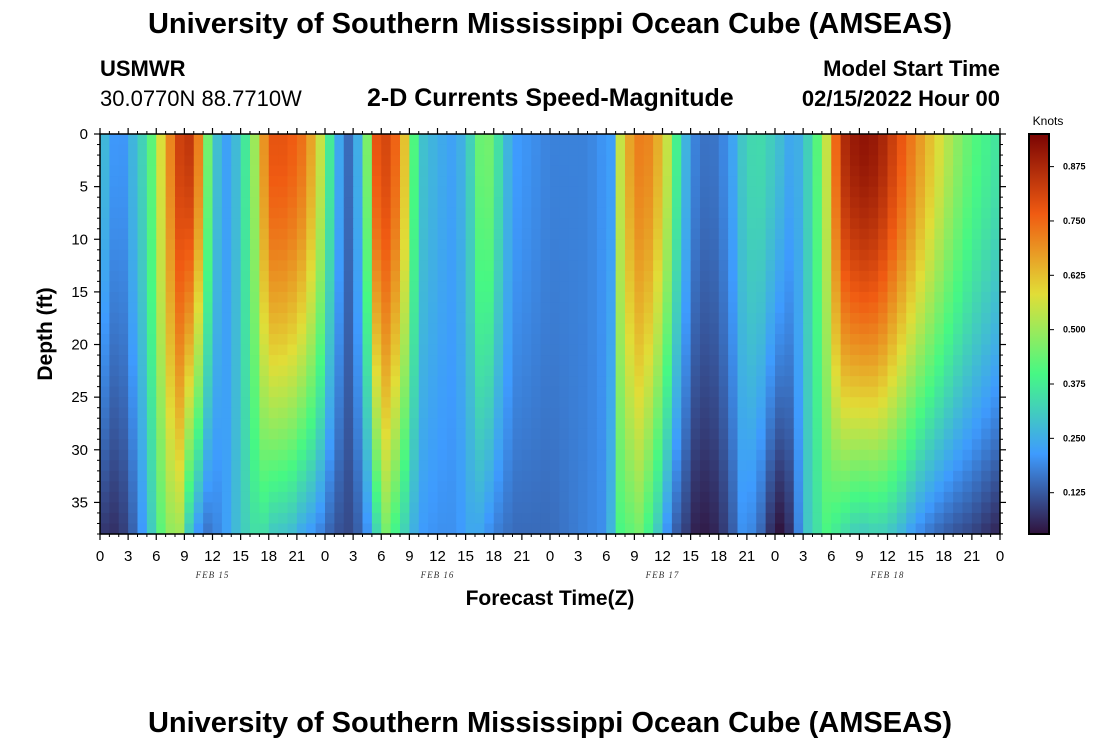 This screenshot has height=750, width=1100. I want to click on x-tick-label: 21, so click(297, 556).